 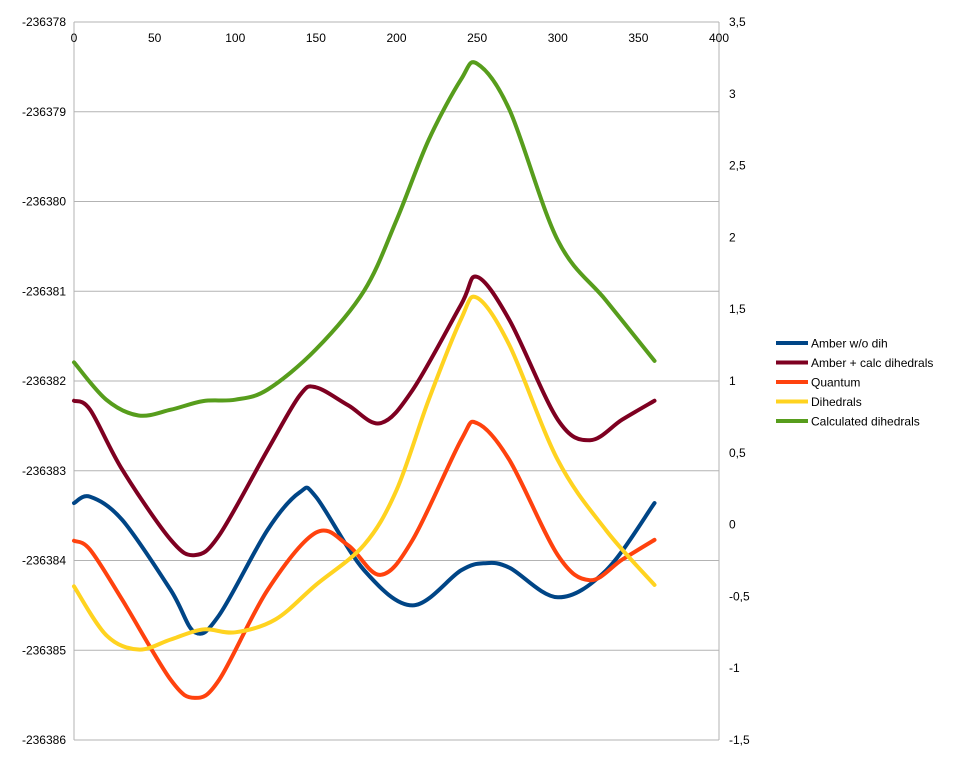 What do you see at coordinates (732, 381) in the screenshot?
I see `right-y-tick-label: 1` at bounding box center [732, 381].